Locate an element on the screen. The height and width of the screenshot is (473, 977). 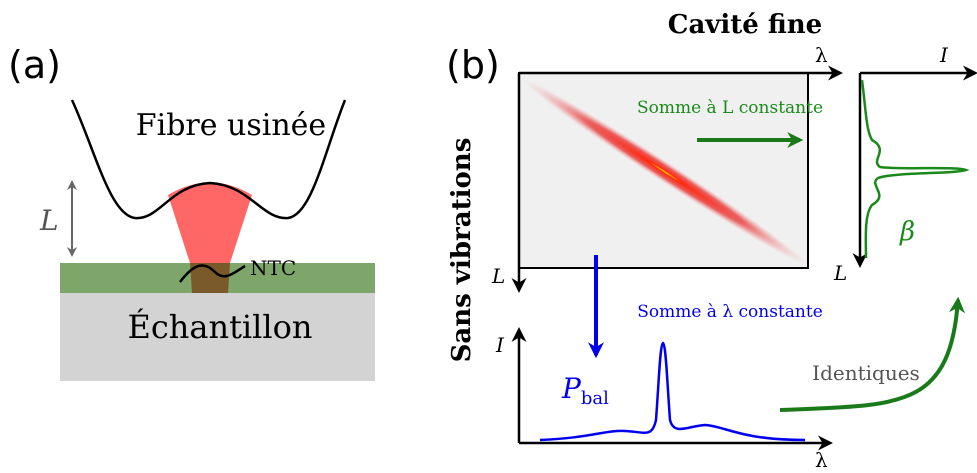
sample is located at coordinates (217, 337).